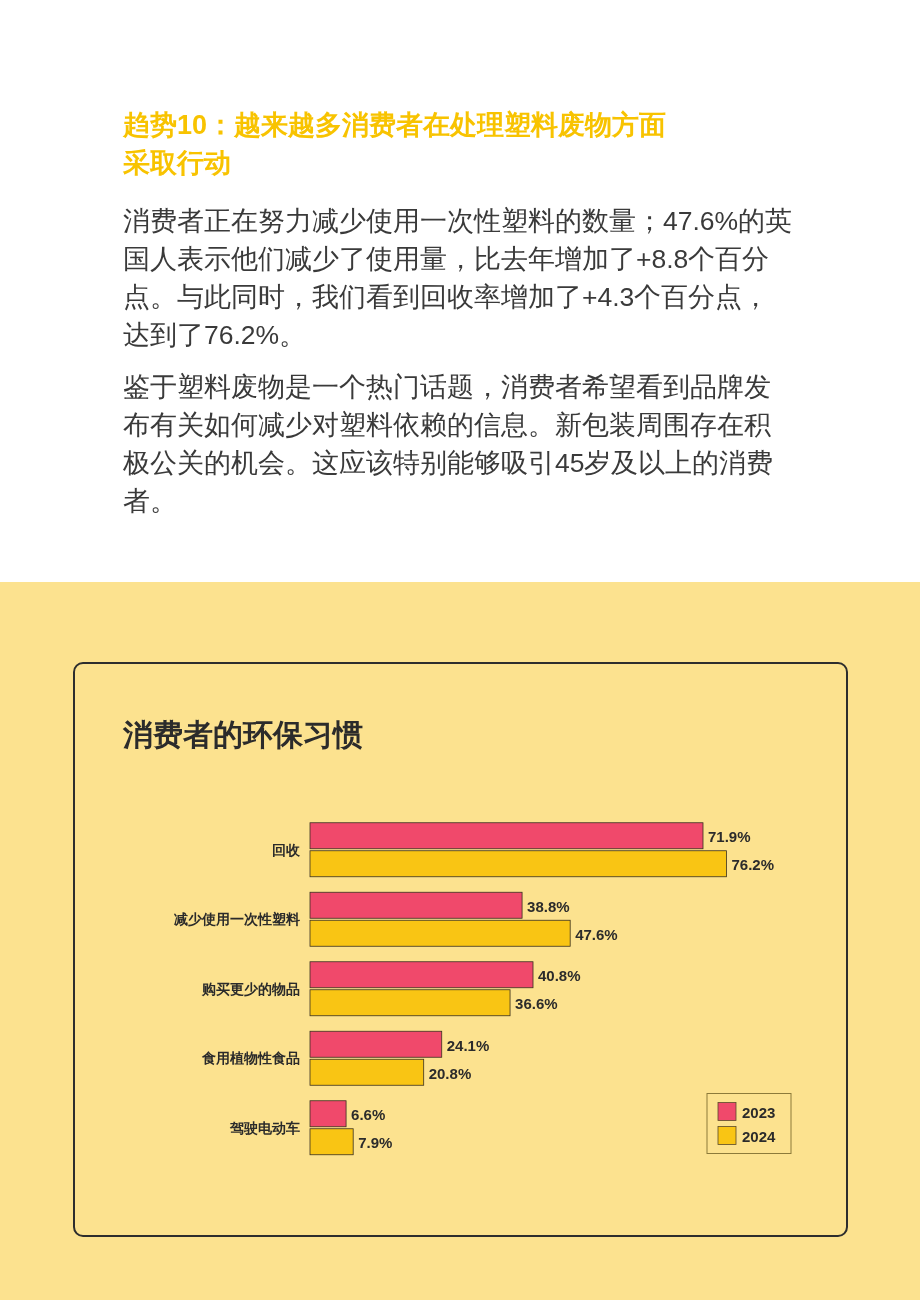 This screenshot has width=920, height=1302. Describe the element at coordinates (395, 144) in the screenshot. I see `text: 趋势10：越来越多消费者在处理塑料废物方面采取行动` at that location.